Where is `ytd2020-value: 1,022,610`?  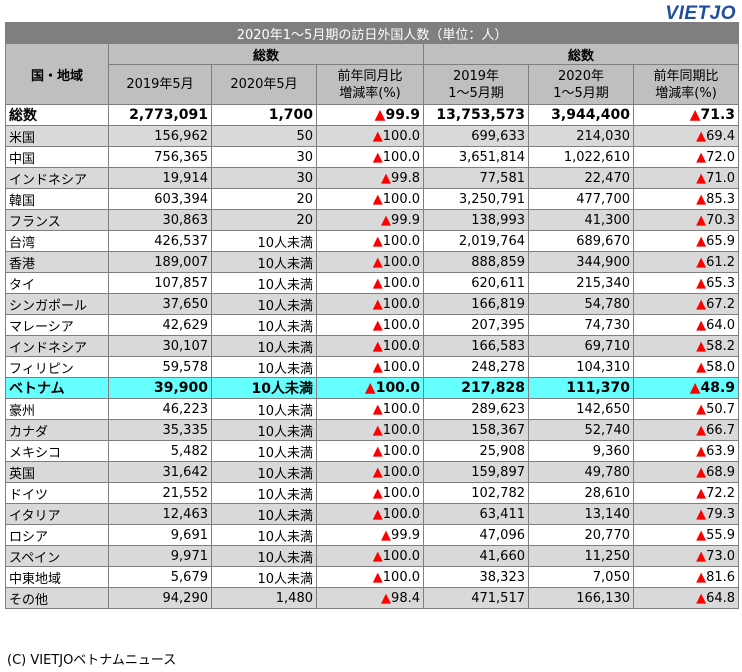 ytd2020-value: 1,022,610 is located at coordinates (581, 157).